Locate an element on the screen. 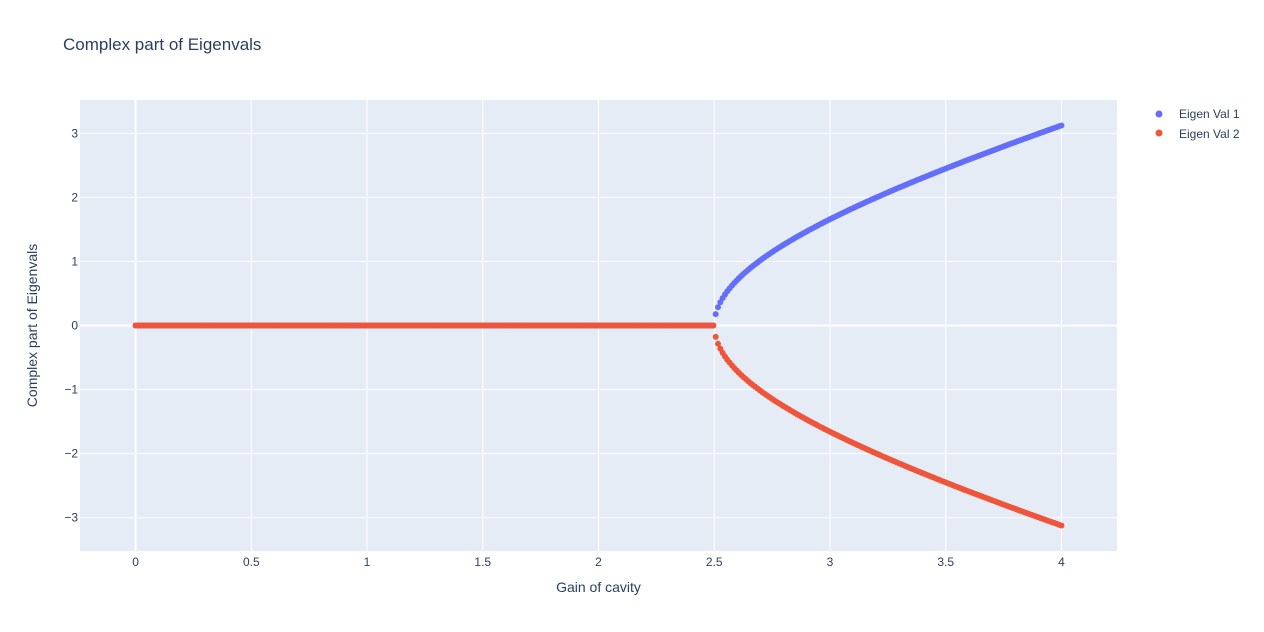  legend: Eigen Val 1 Eigen Val 2 is located at coordinates (1197, 124).